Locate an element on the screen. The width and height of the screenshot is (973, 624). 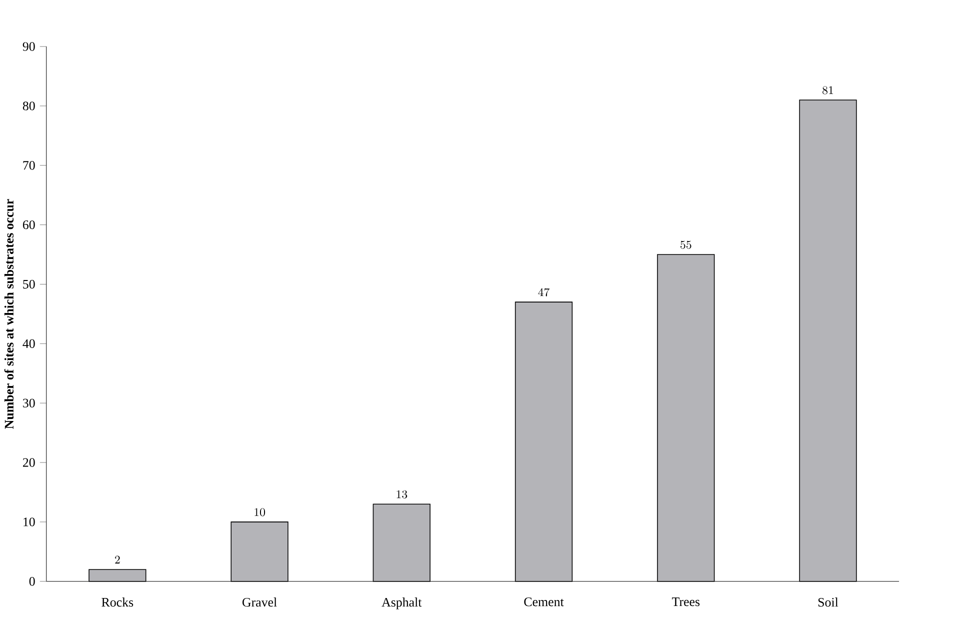
y-tick-label: 20 is located at coordinates (29, 462).